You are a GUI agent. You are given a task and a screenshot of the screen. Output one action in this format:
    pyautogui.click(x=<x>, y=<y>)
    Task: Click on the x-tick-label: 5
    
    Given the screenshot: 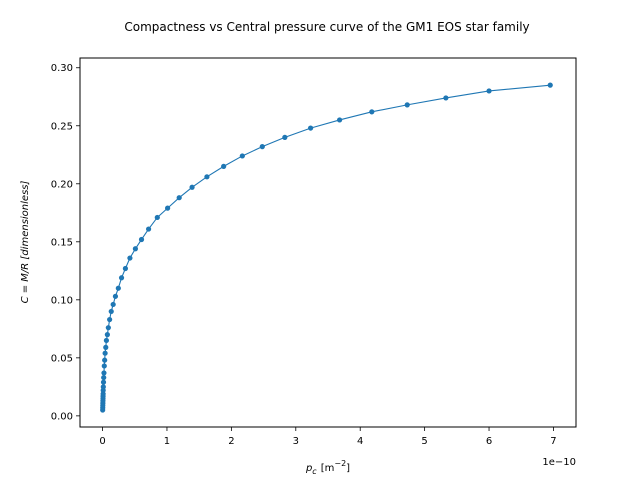 What is the action you would take?
    pyautogui.click(x=424, y=441)
    